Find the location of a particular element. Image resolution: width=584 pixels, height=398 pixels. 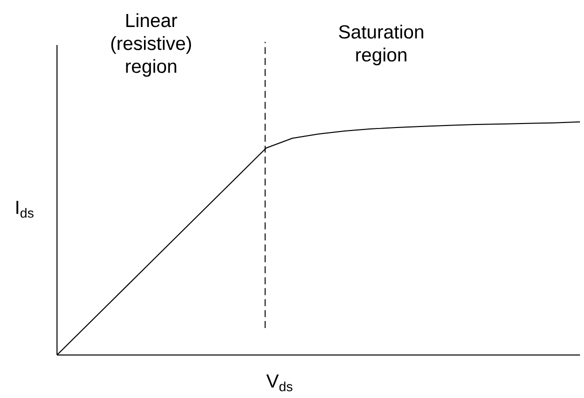

y-axis-title: I$_{ds}$ is located at coordinates (25, 209).